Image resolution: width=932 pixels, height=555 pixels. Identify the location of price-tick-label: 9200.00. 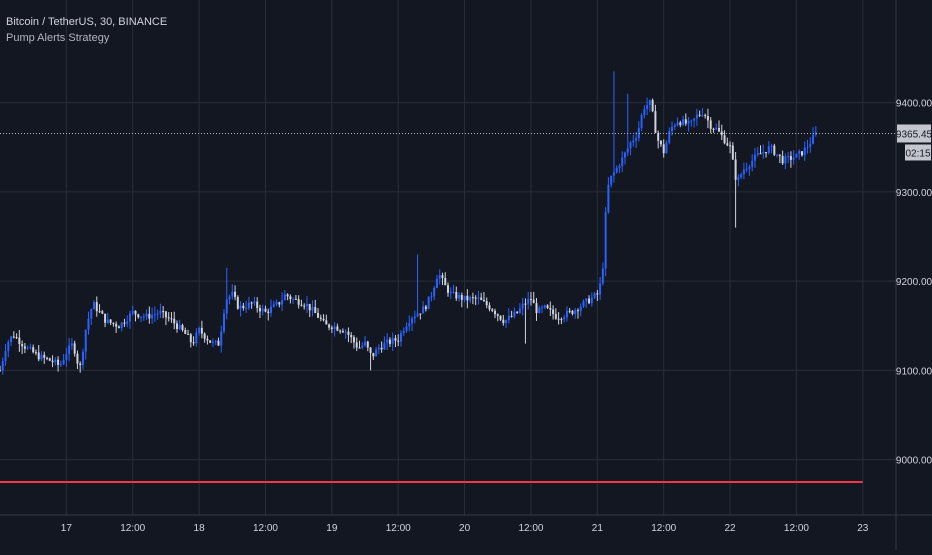
(914, 282).